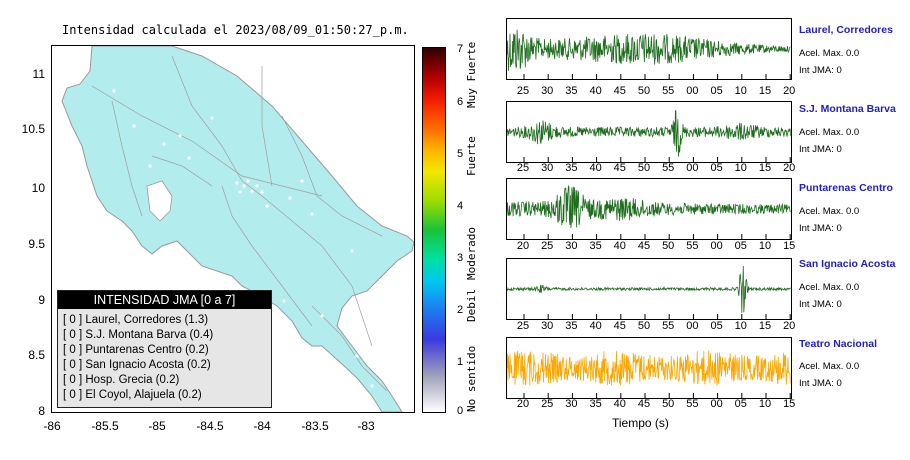 Image resolution: width=910 pixels, height=460 pixels. What do you see at coordinates (36, 244) in the screenshot?
I see `map-ytick: 9.5` at bounding box center [36, 244].